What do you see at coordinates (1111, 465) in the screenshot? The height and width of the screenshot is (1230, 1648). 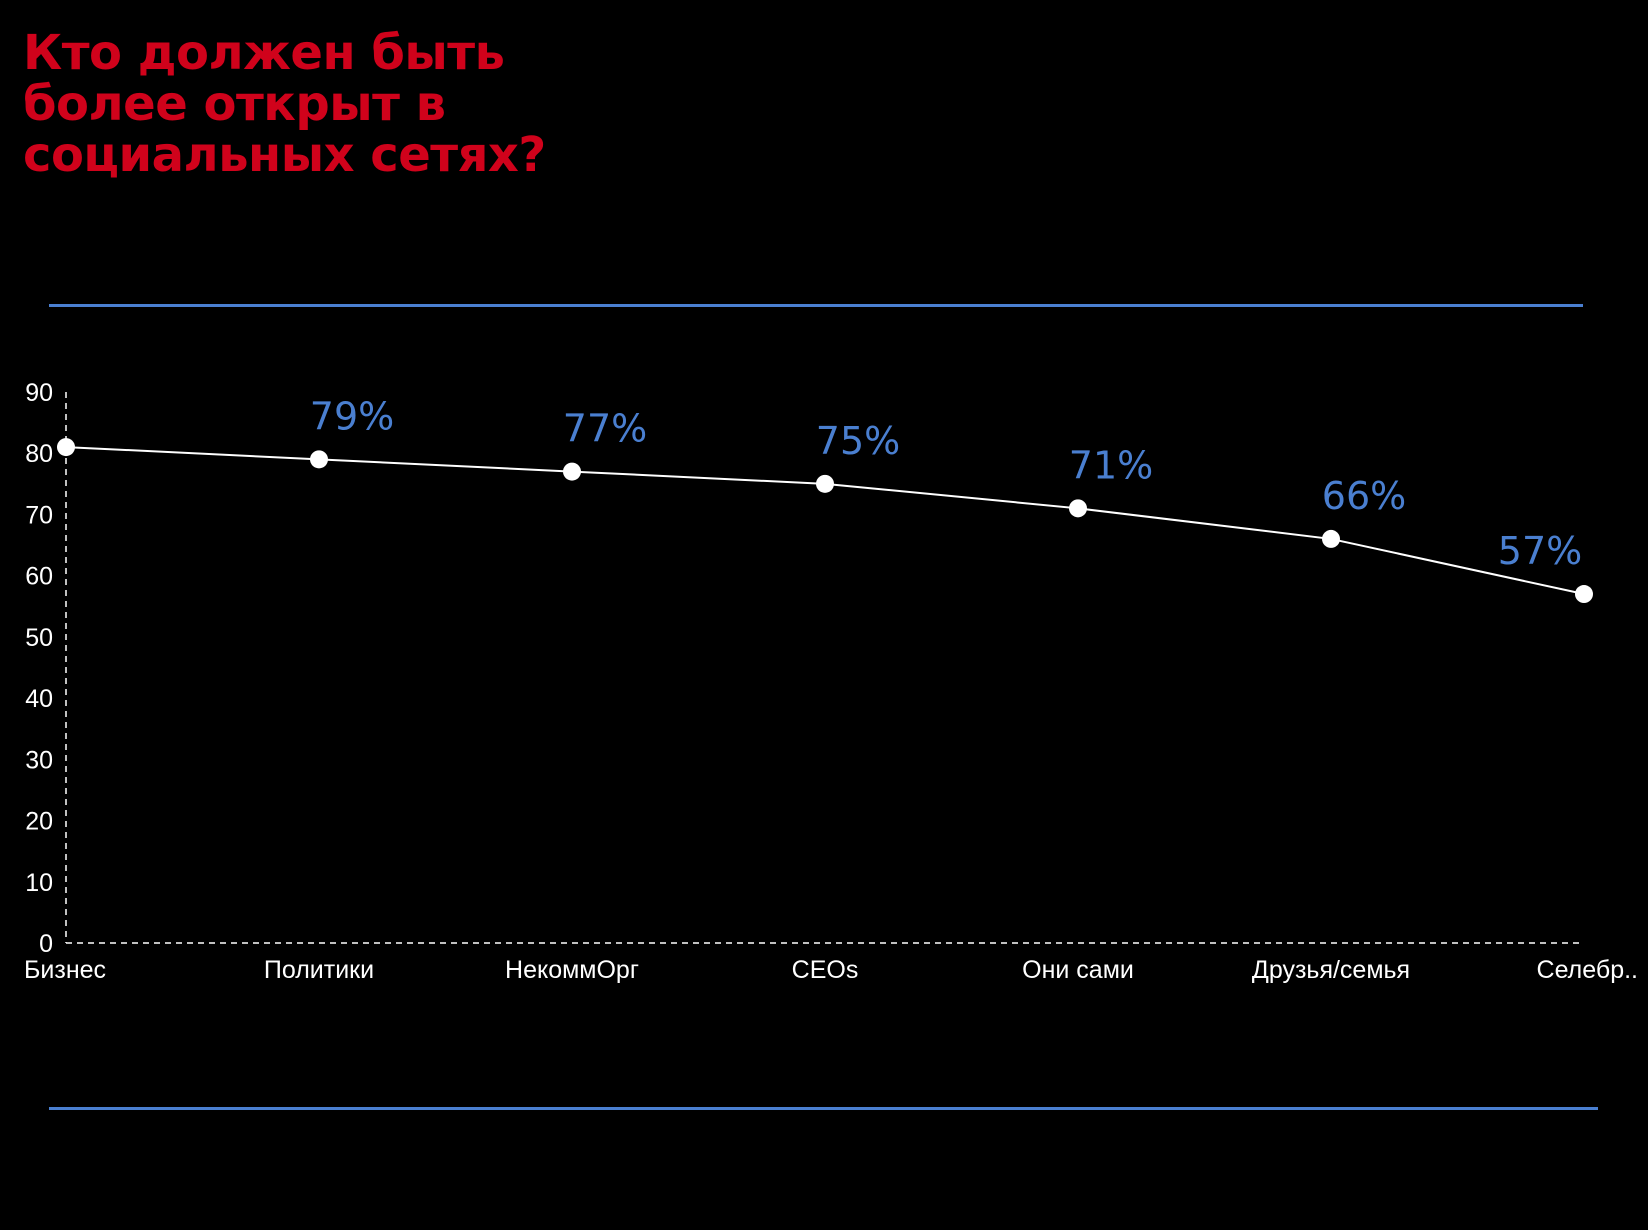 I see `data-label: 71%` at bounding box center [1111, 465].